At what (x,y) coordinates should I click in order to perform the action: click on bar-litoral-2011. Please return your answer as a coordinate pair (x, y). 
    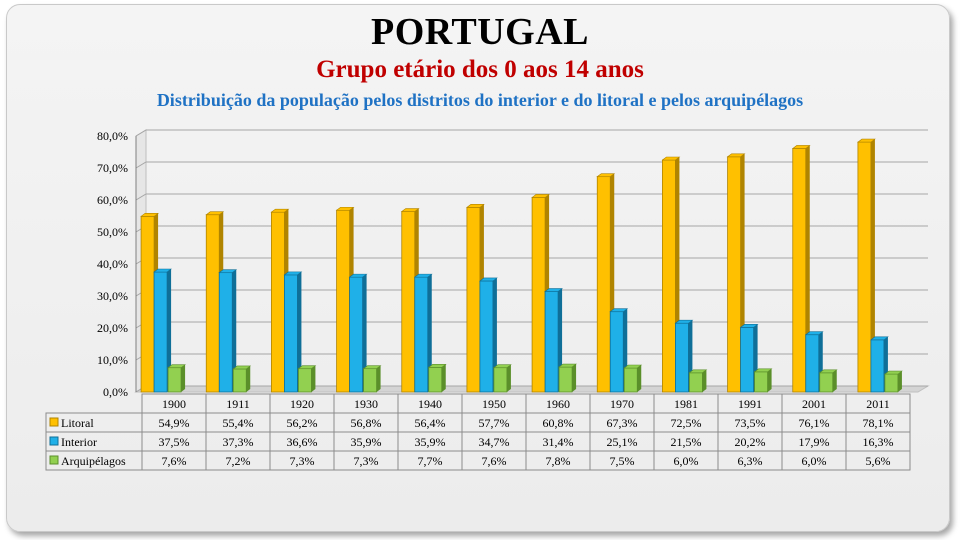
    Looking at the image, I should click on (866, 265).